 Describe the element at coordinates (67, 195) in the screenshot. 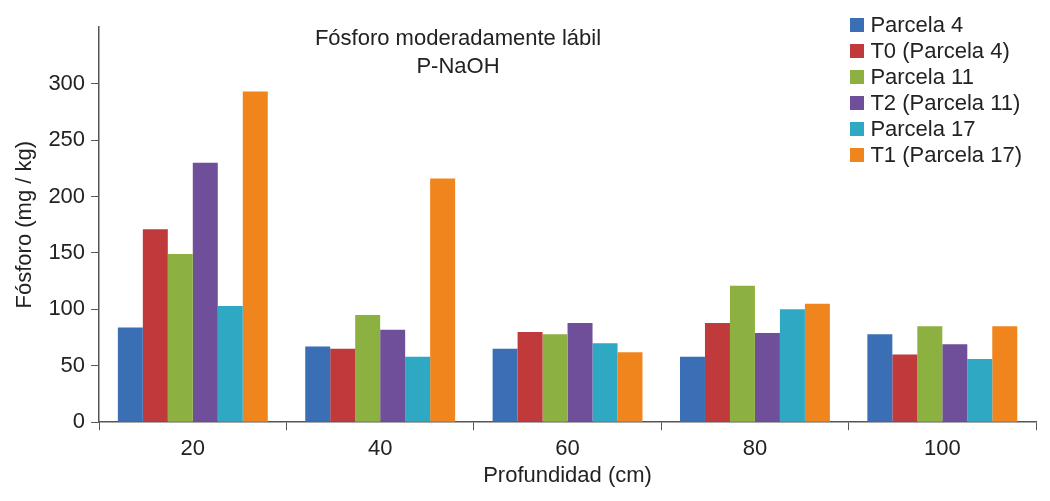

I see `y-tick-label: 200` at that location.